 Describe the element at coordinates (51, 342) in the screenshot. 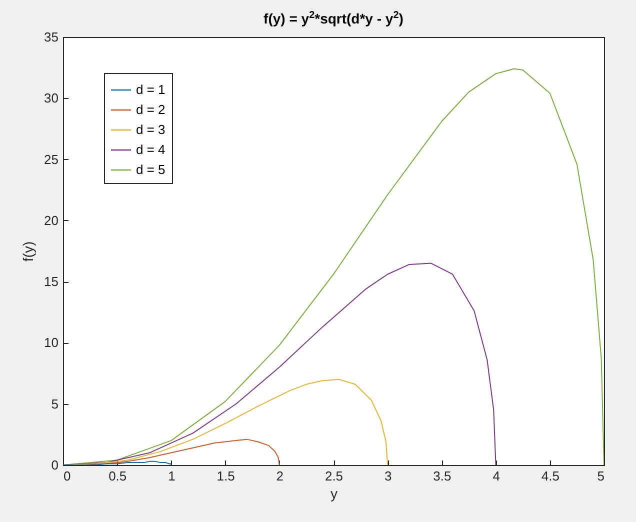

I see `y-tick-label: 10` at that location.